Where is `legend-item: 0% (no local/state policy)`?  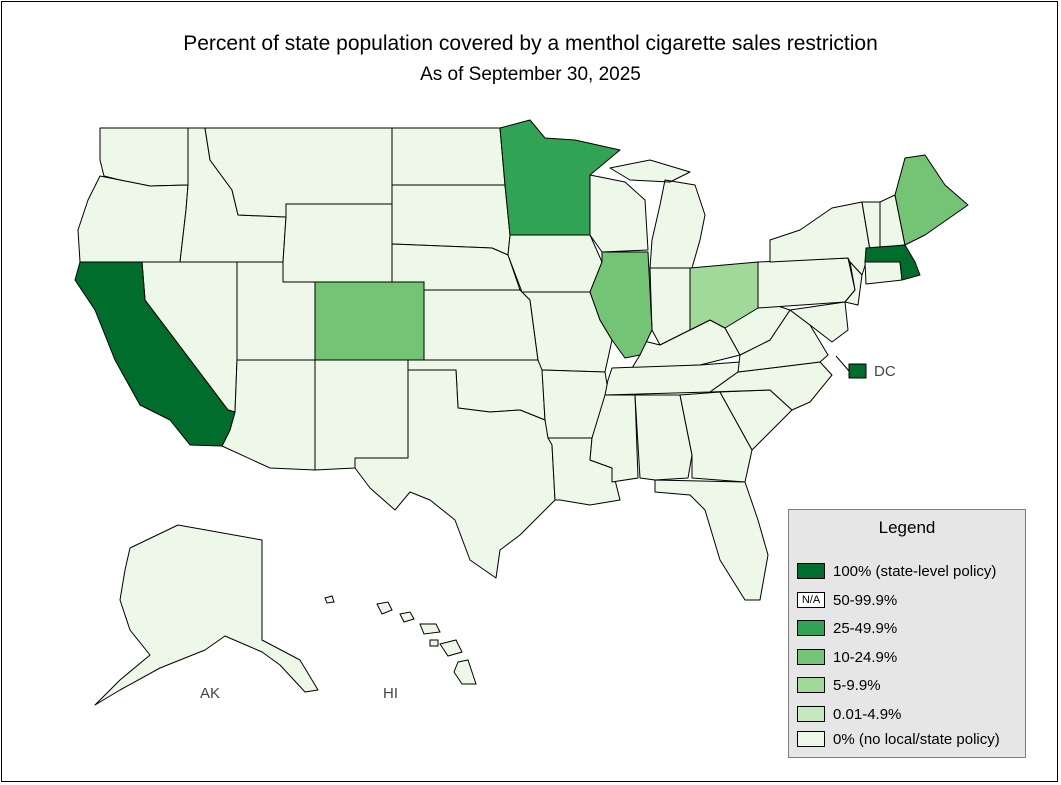
legend-item: 0% (no local/state policy) is located at coordinates (898, 739).